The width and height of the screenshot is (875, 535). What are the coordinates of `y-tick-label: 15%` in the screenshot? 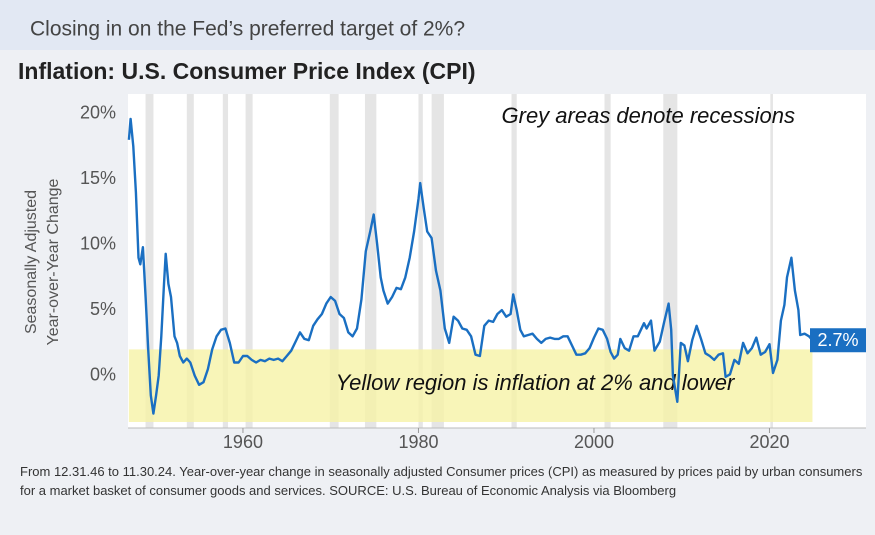 It's located at (98, 178).